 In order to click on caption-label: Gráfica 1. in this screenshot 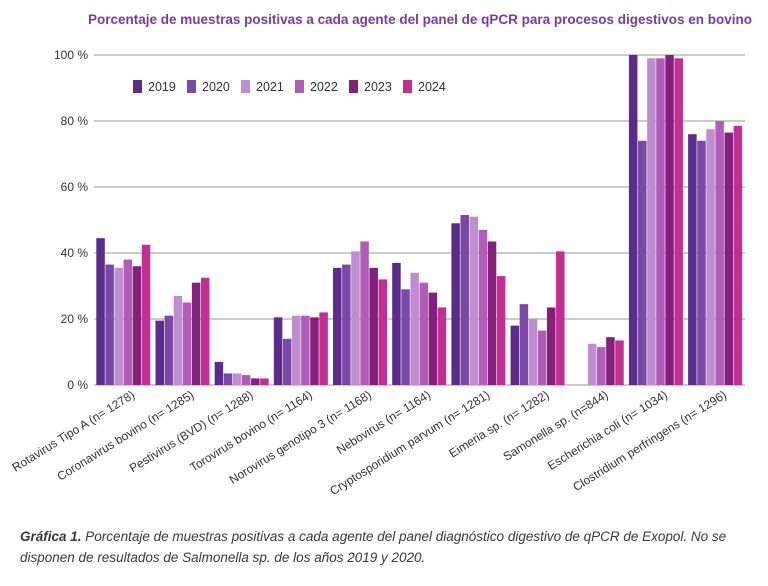, I will do `click(51, 536)`.